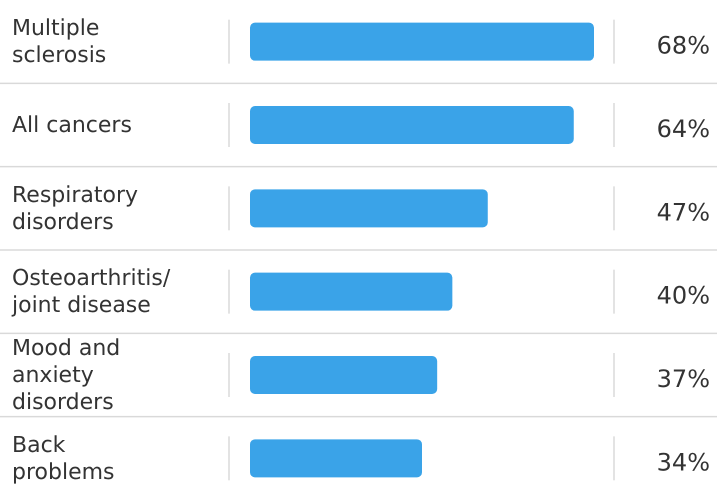 This screenshot has height=500, width=717. I want to click on y-tick-label: Back problems, so click(63, 458).